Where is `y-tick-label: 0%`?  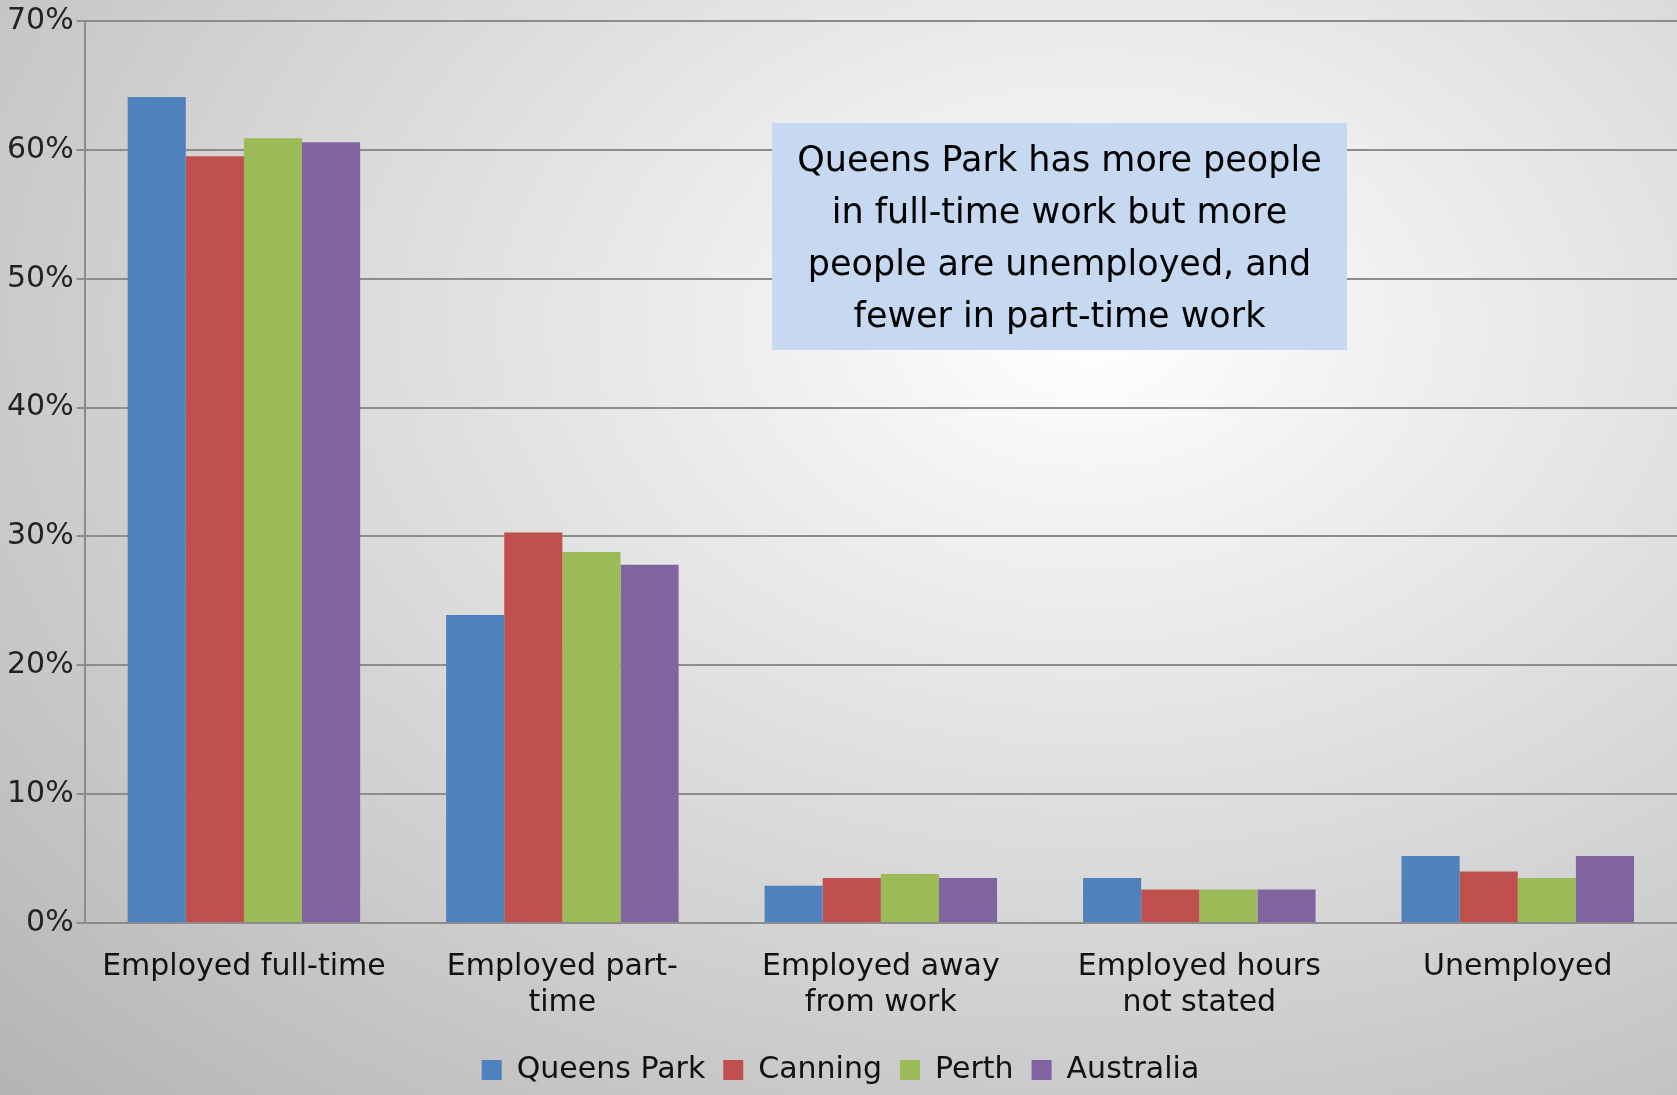
y-tick-label: 0% is located at coordinates (50, 920).